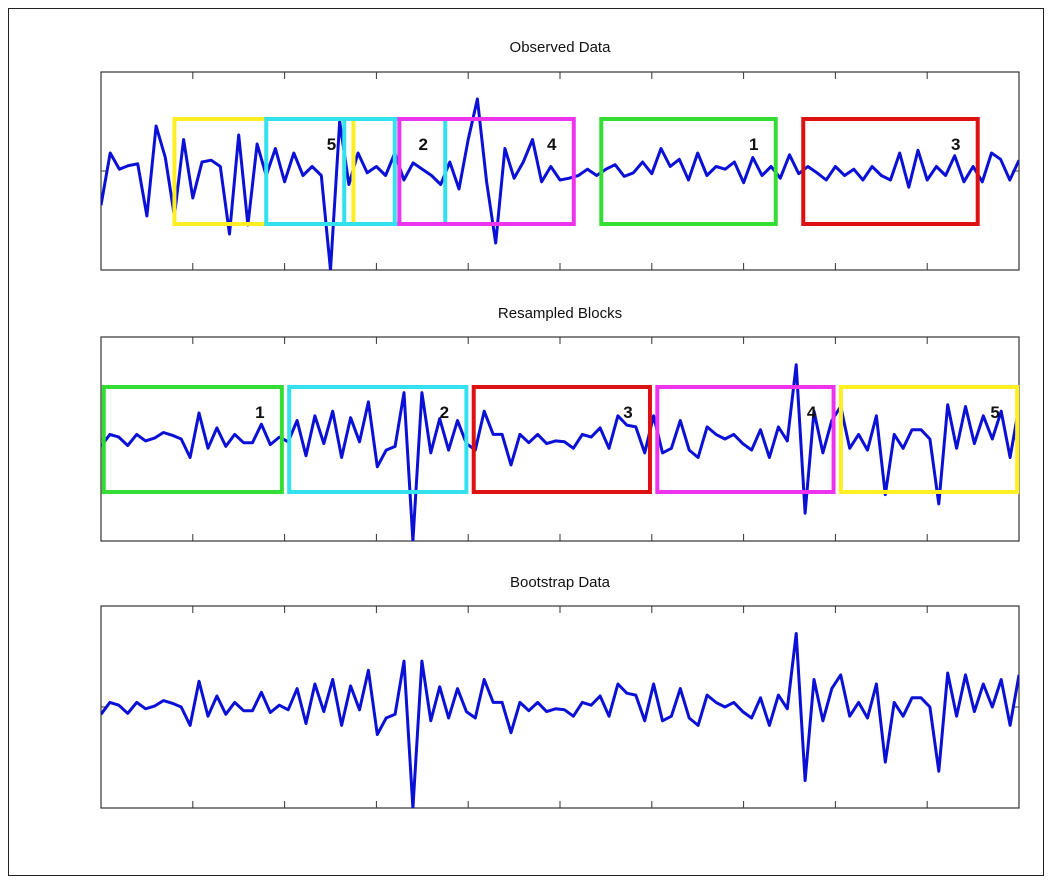  What do you see at coordinates (560, 582) in the screenshot?
I see `chart-title: Bootstrap Data` at bounding box center [560, 582].